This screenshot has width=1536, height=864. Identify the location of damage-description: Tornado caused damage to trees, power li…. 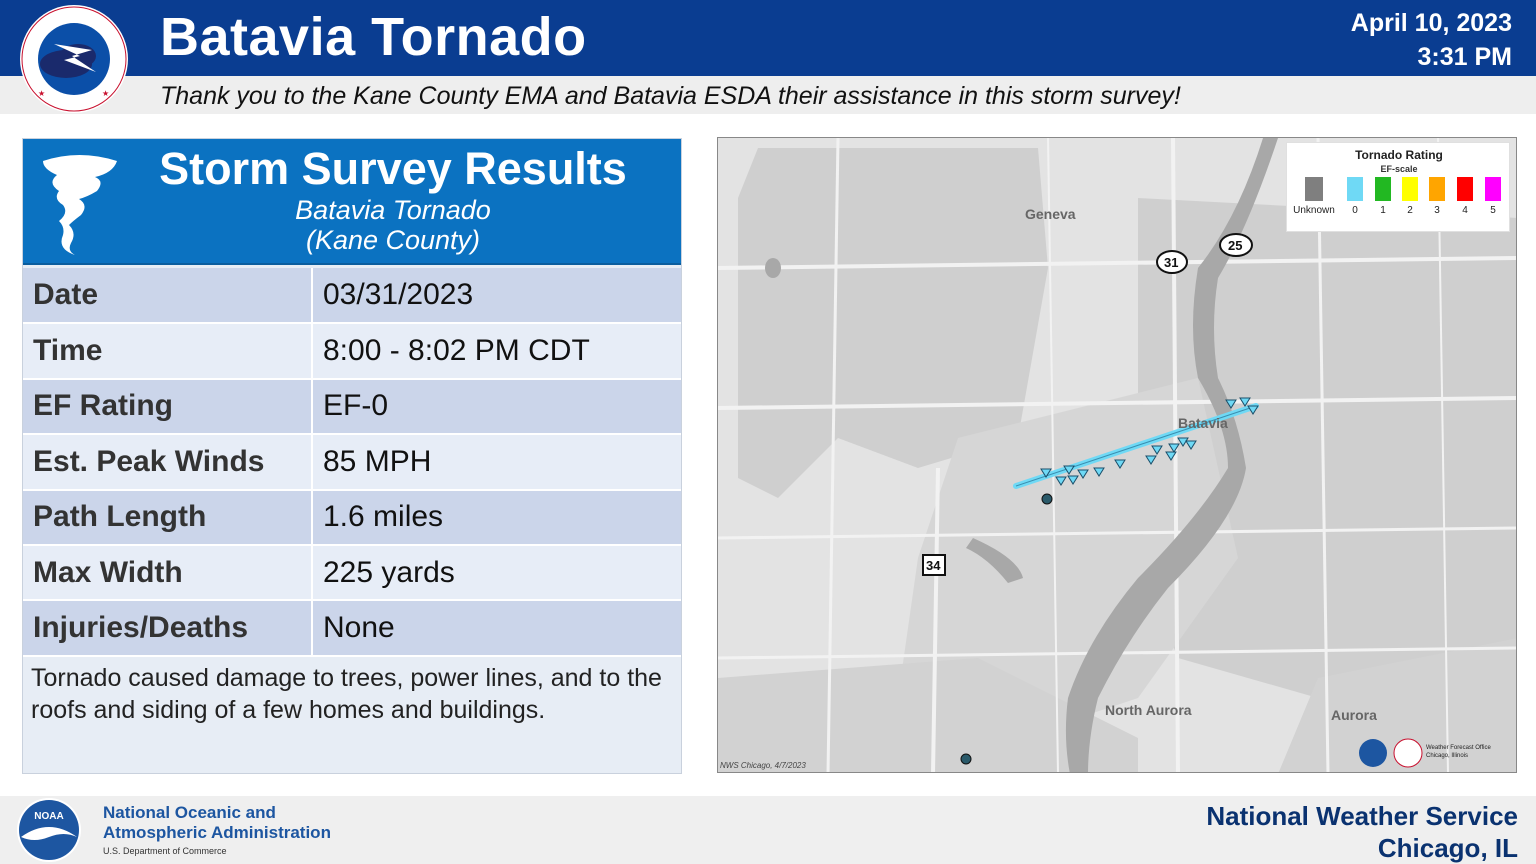
(346, 694).